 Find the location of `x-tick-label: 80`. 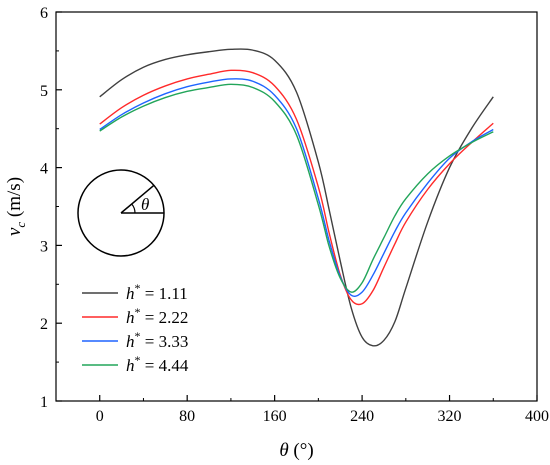

x-tick-label: 80 is located at coordinates (187, 416).